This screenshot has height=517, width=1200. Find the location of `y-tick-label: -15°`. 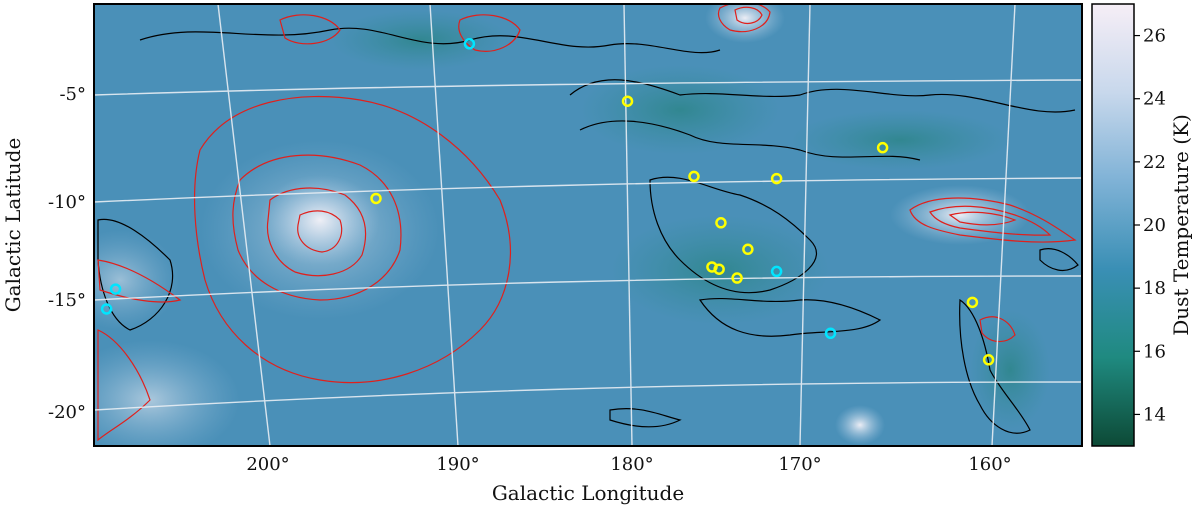

y-tick-label: -15° is located at coordinates (67, 300).